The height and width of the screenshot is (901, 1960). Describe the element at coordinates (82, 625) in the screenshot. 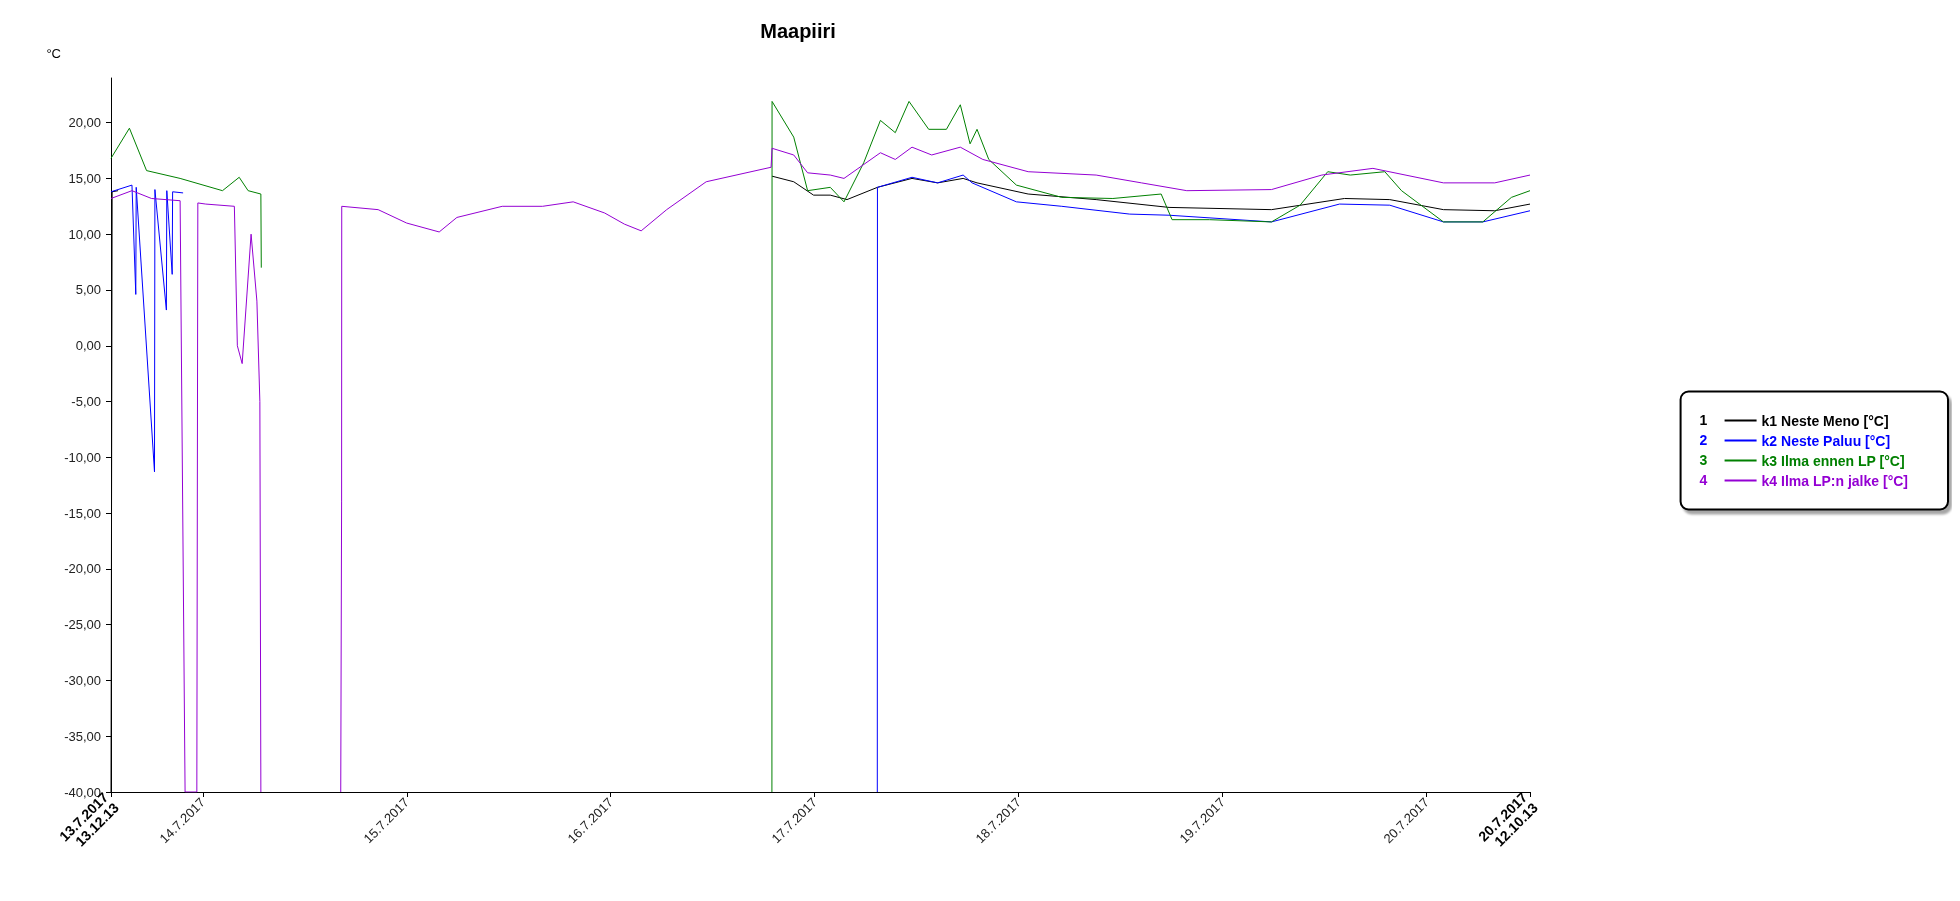

I see `y-tick-label: -25,00` at that location.